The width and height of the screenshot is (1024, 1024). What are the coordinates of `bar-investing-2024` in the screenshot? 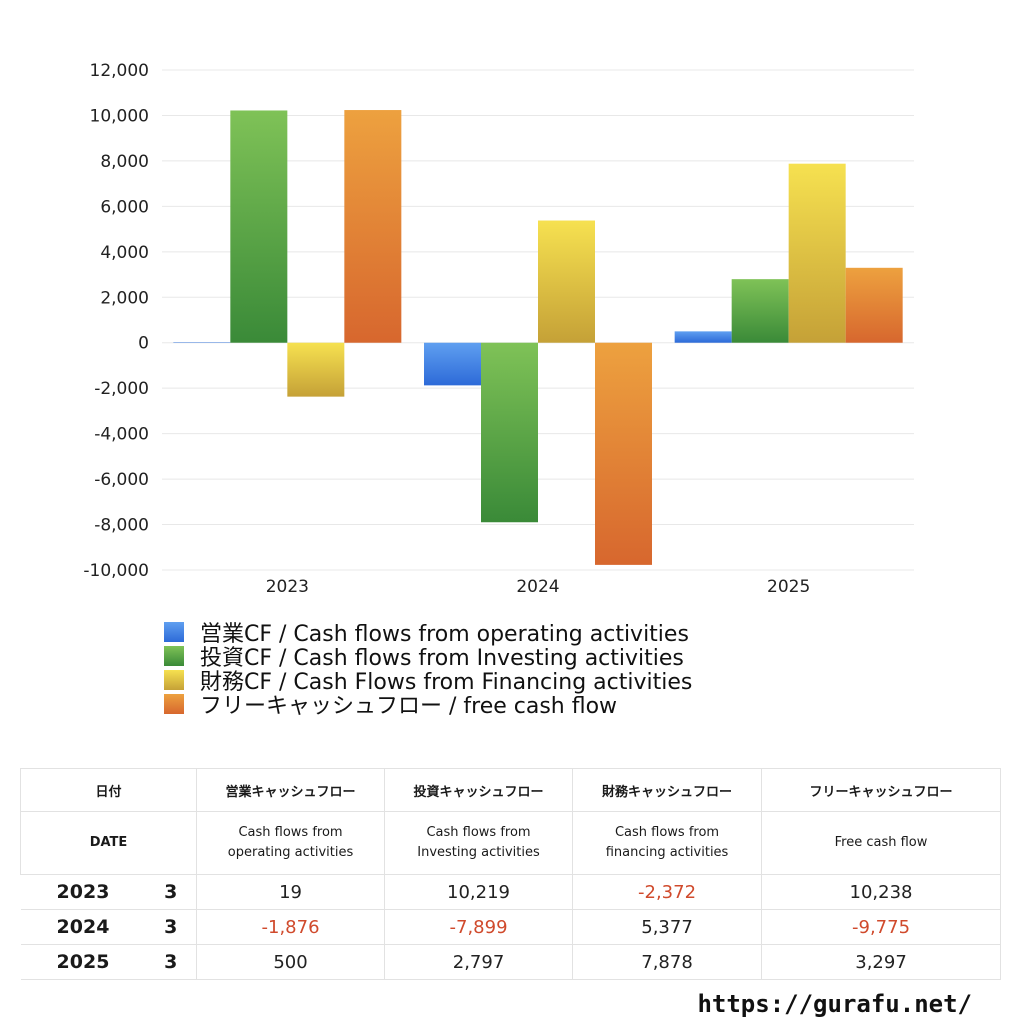 It's located at (509, 432).